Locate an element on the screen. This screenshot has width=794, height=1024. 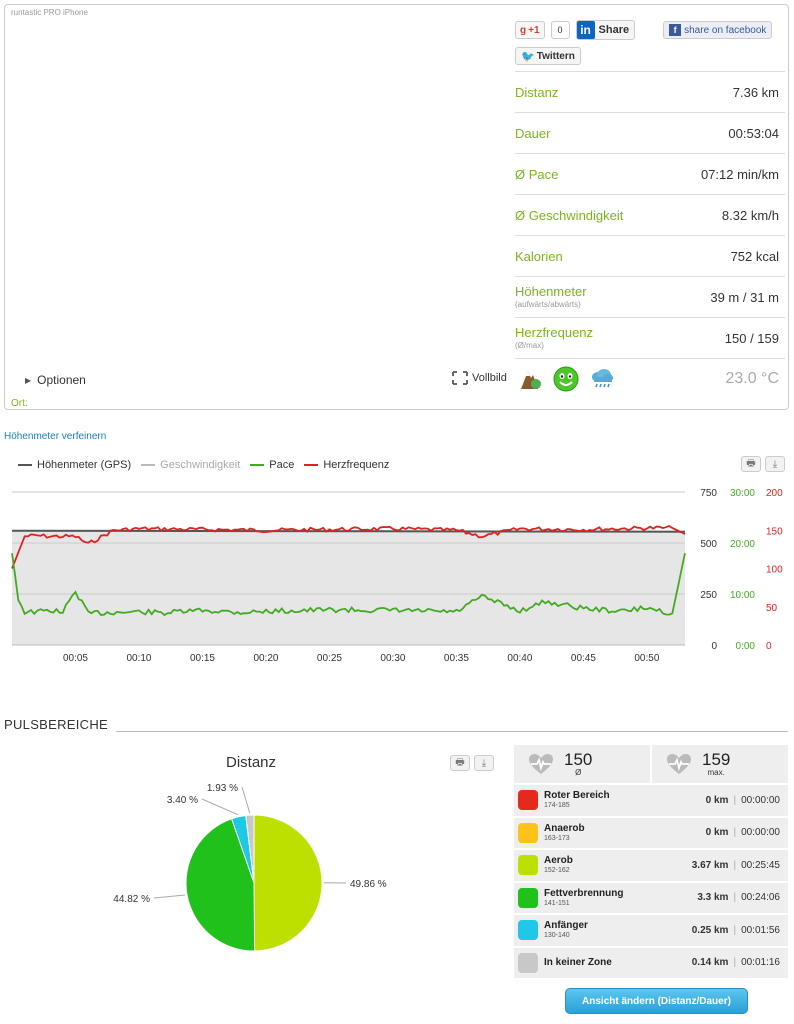
download-icon: ⤓ is located at coordinates (484, 763).